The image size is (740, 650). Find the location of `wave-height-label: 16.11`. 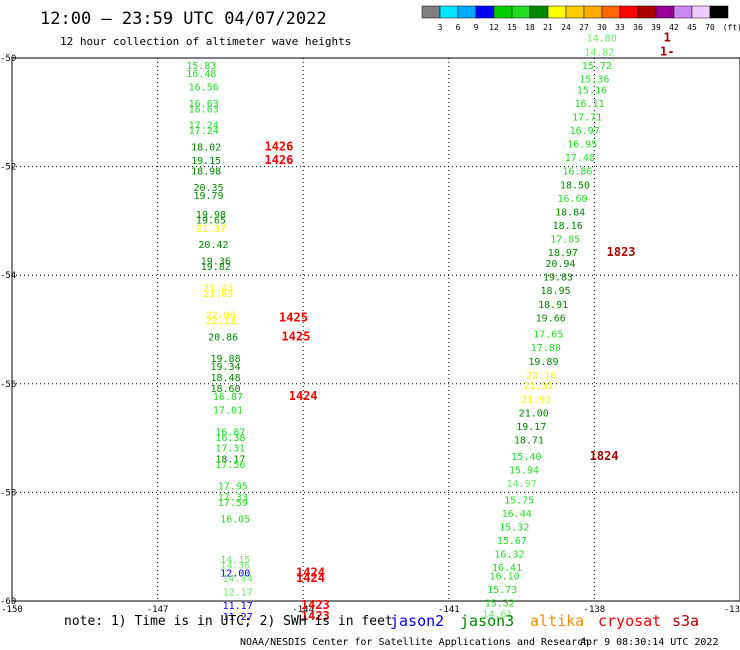

wave-height-label: 16.11 is located at coordinates (589, 104).